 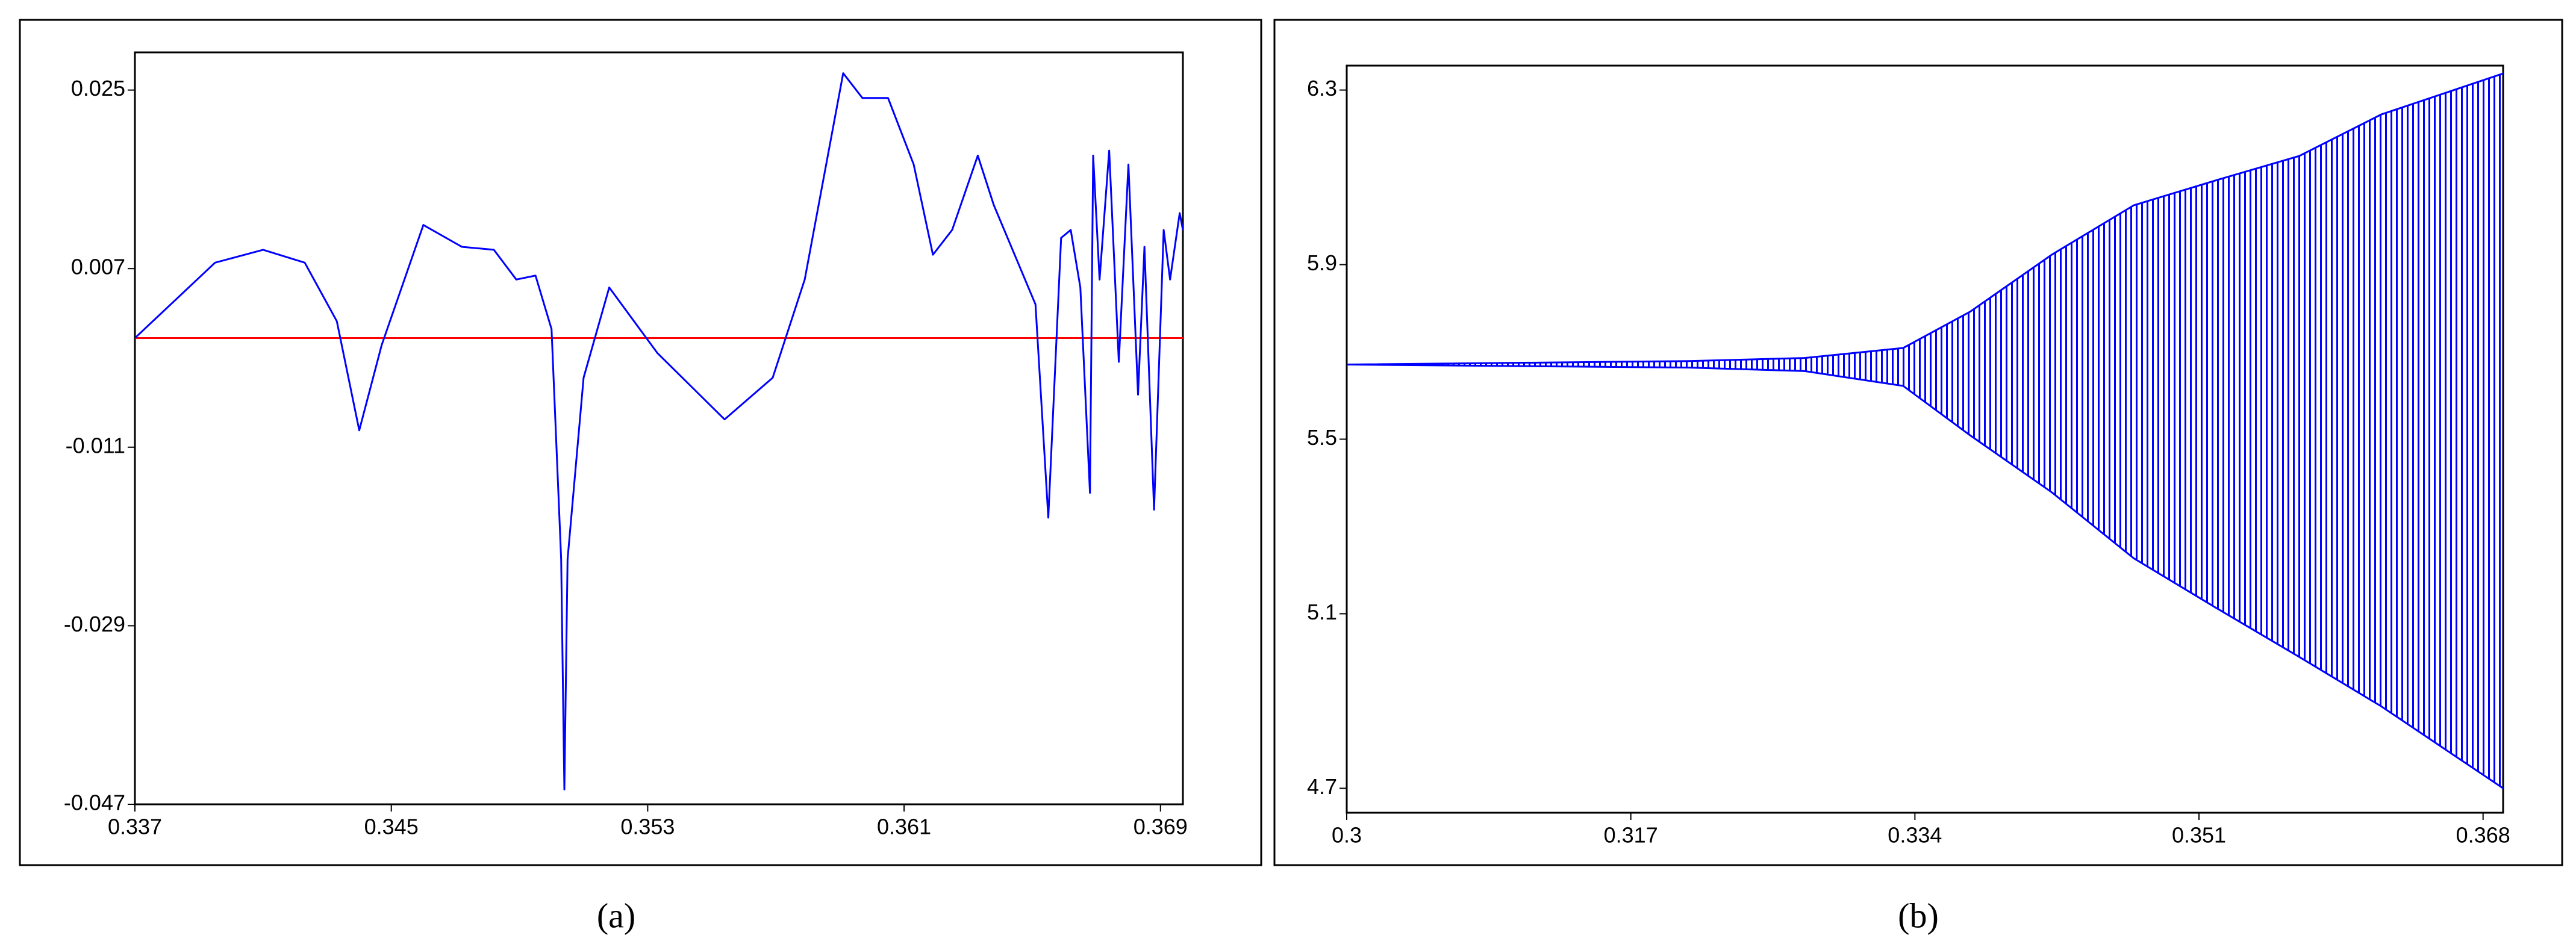 I want to click on y-tick-label: 6.3, so click(x=1322, y=88).